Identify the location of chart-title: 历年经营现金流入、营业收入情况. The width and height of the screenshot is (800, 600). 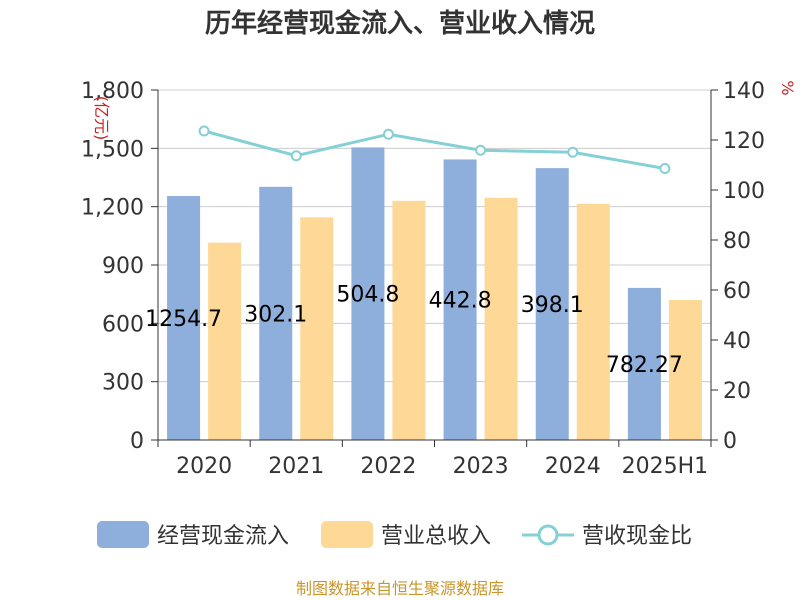
(400, 23).